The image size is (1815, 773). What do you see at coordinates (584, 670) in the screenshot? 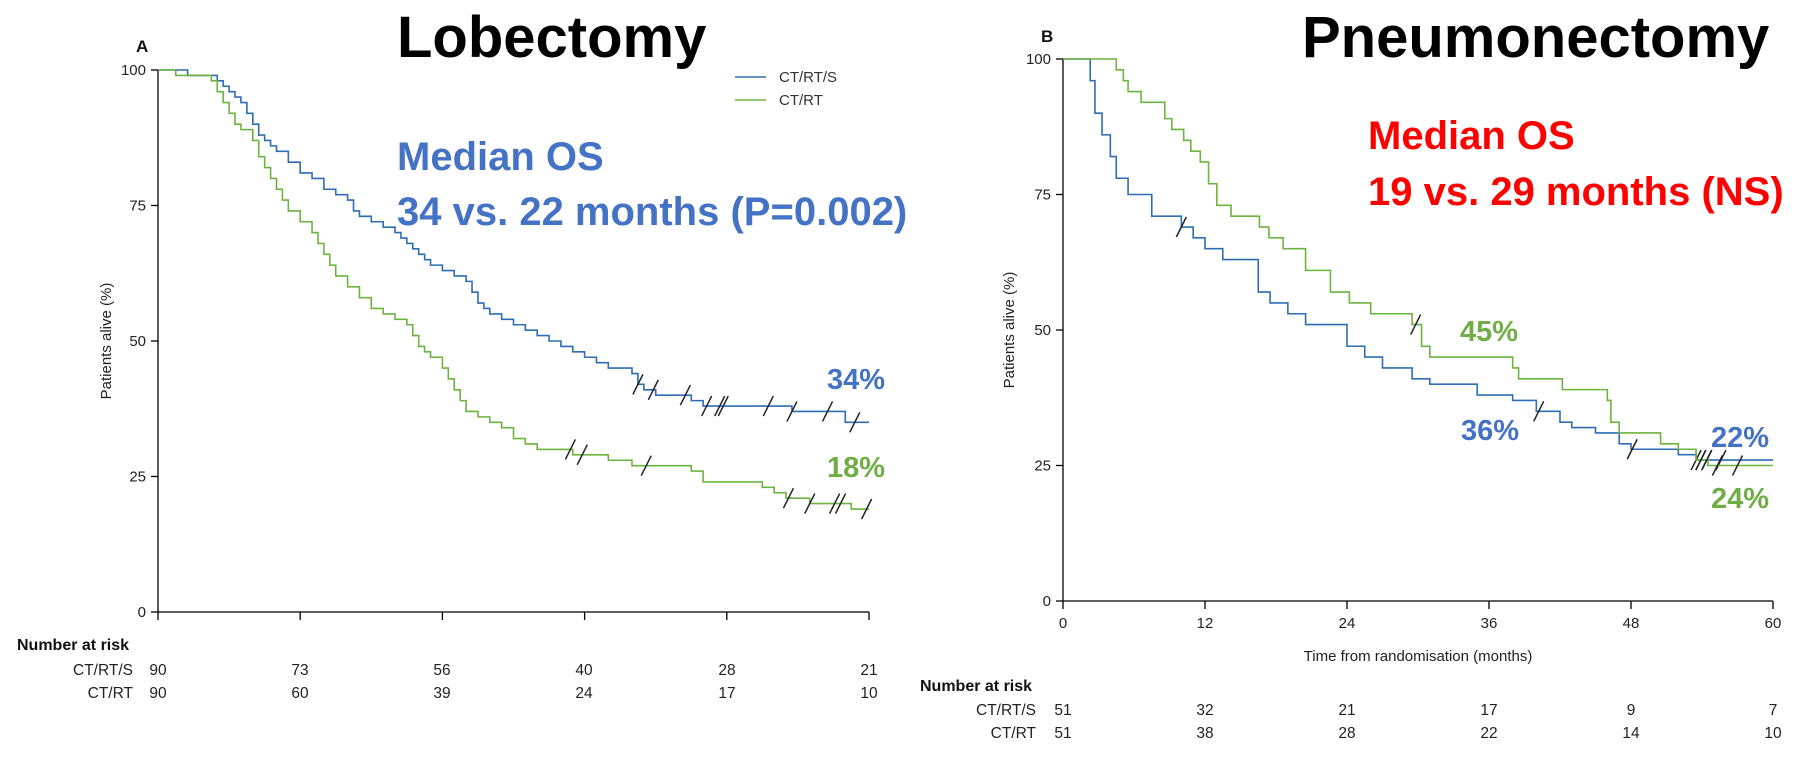
I see `risk-cell: 40` at bounding box center [584, 670].